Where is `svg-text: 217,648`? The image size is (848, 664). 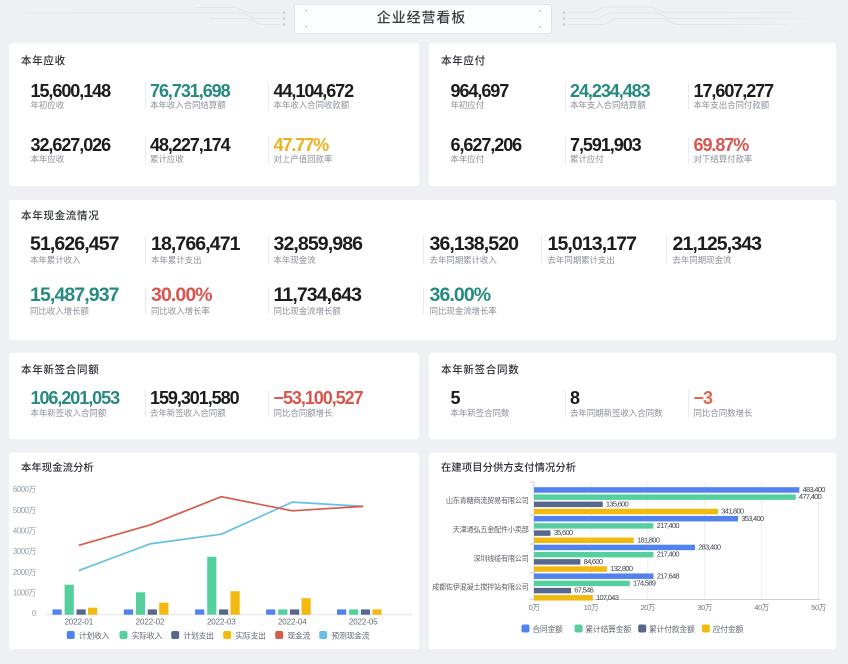 svg-text: 217,648 is located at coordinates (668, 575).